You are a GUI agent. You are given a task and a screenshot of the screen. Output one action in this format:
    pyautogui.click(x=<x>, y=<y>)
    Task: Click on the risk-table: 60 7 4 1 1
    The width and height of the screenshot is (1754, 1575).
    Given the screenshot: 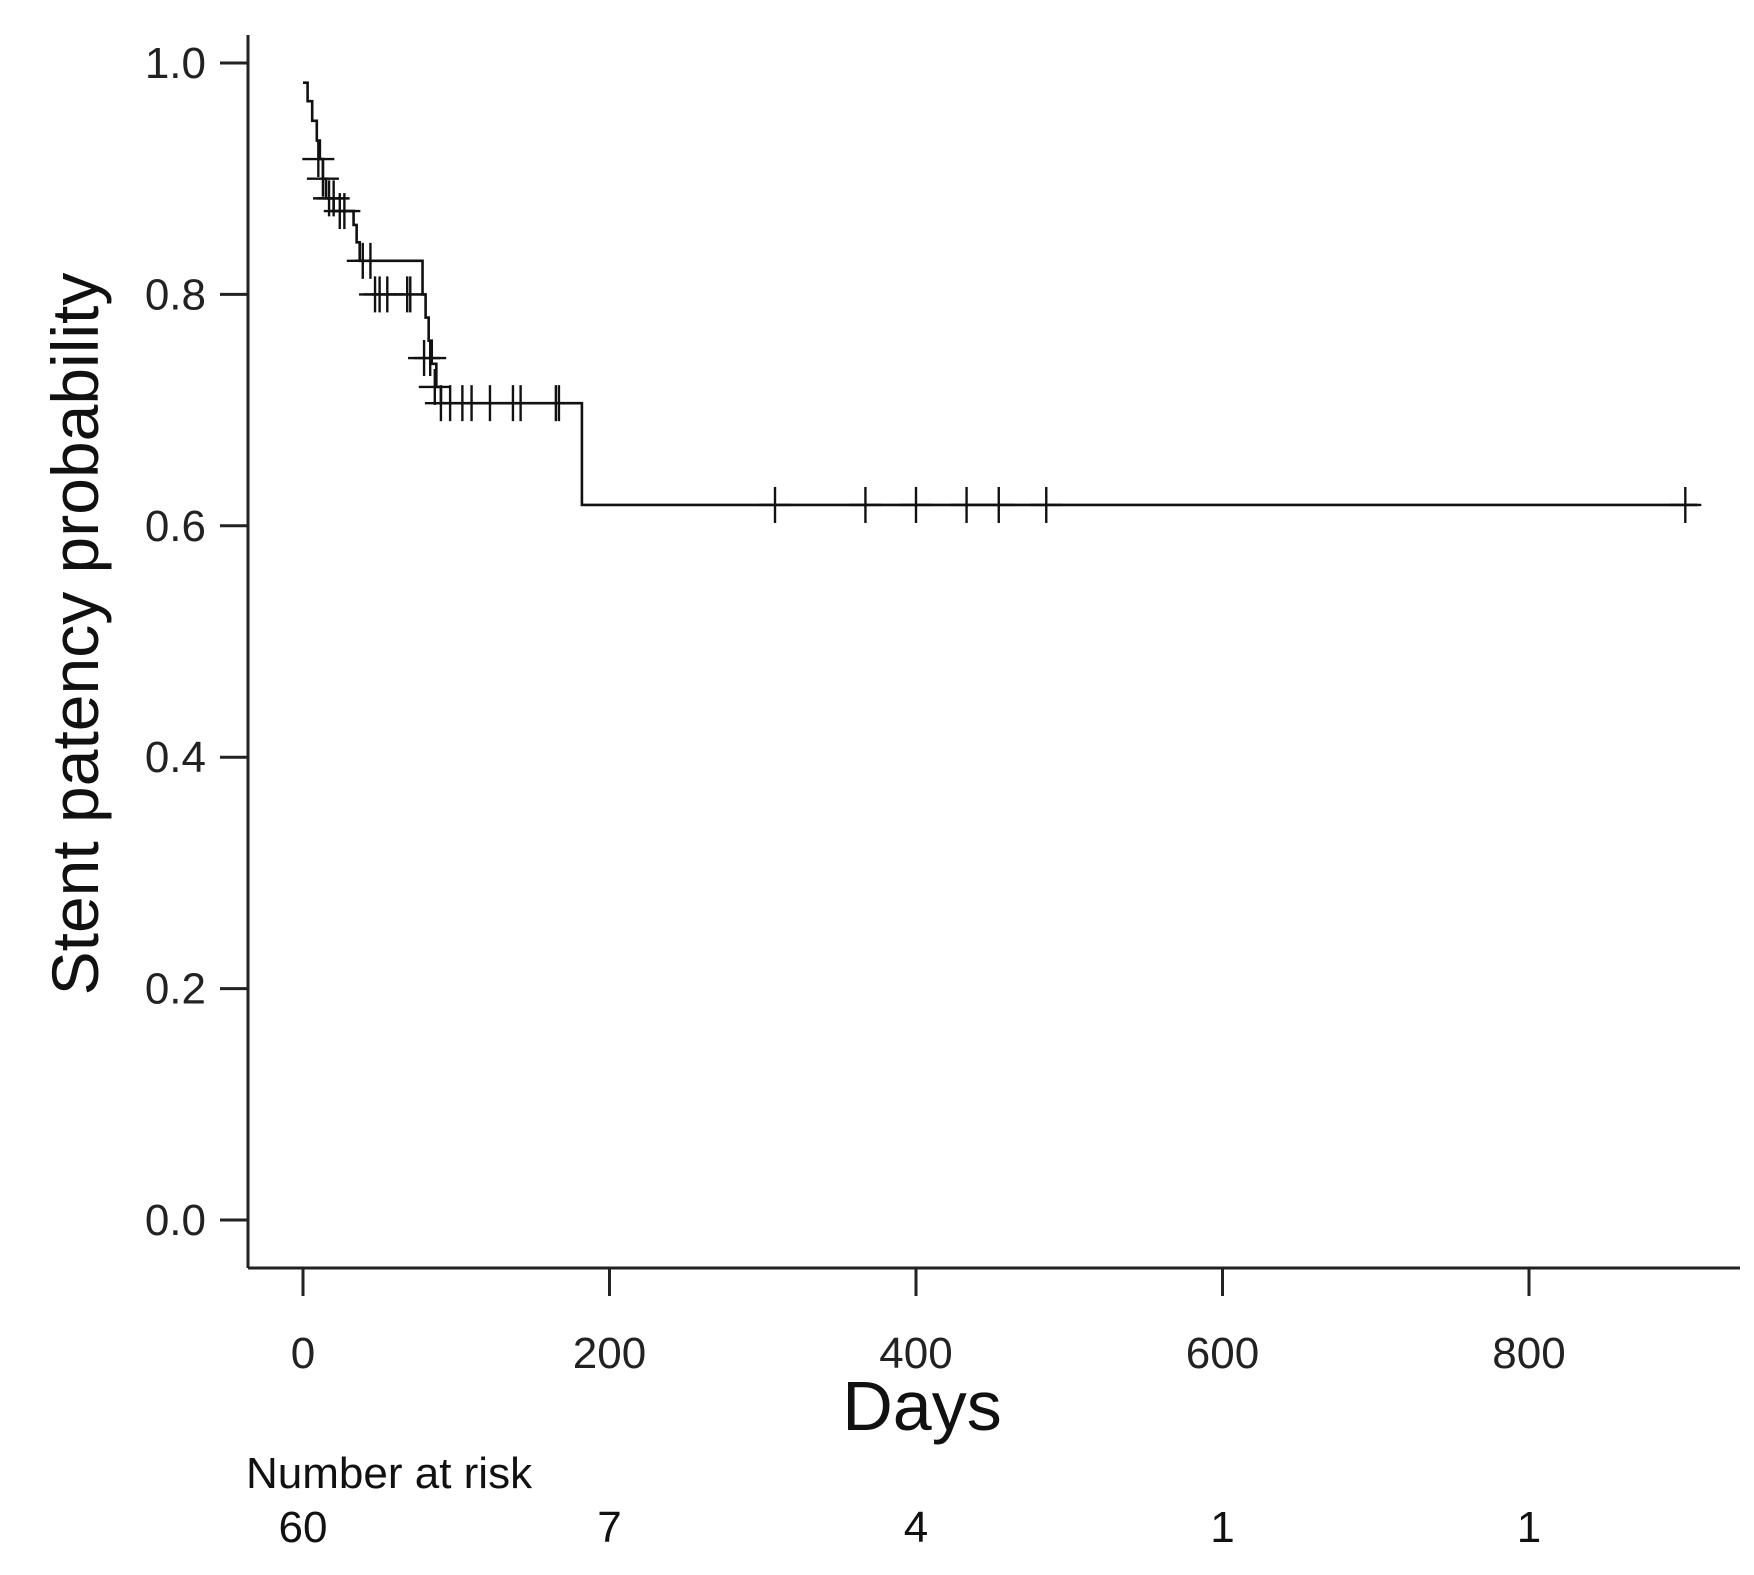 What is the action you would take?
    pyautogui.click(x=910, y=1527)
    